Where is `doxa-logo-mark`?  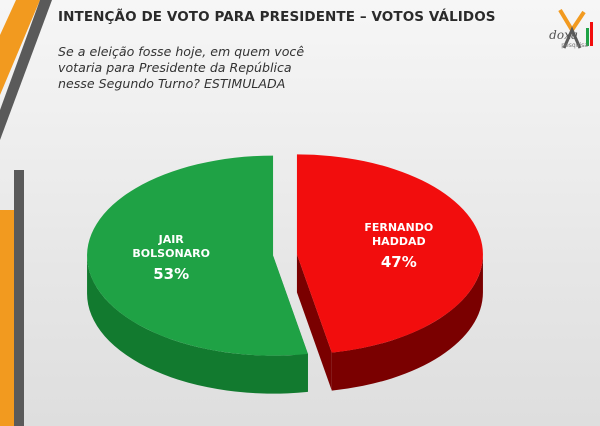
doxa-logo-mark is located at coordinates (575, 28).